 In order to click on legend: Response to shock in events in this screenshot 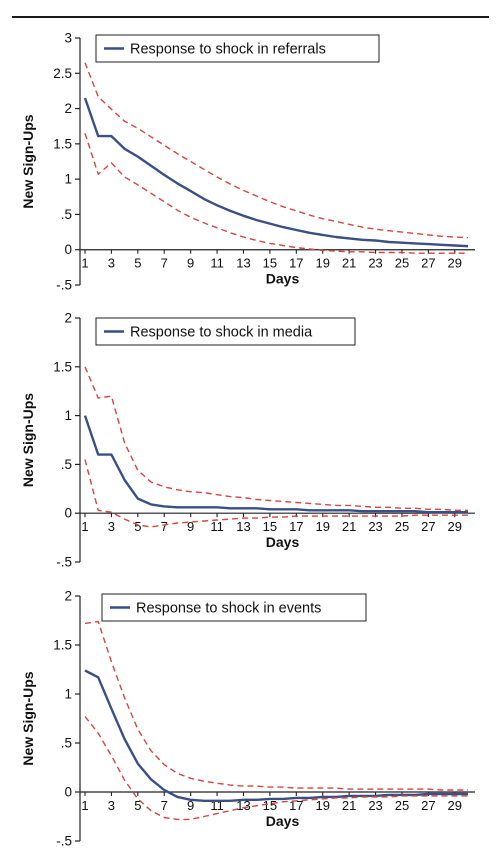, I will do `click(234, 607)`.